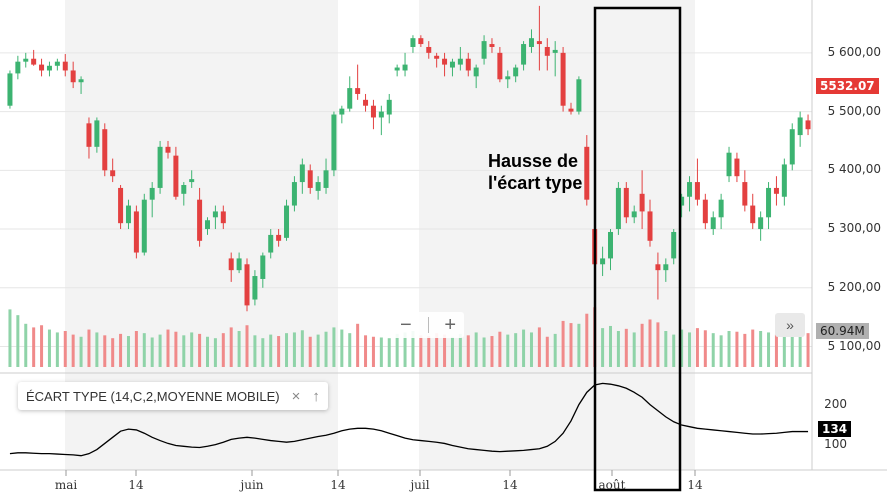  Describe the element at coordinates (428, 325) in the screenshot. I see `zoom-controls: − +` at that location.